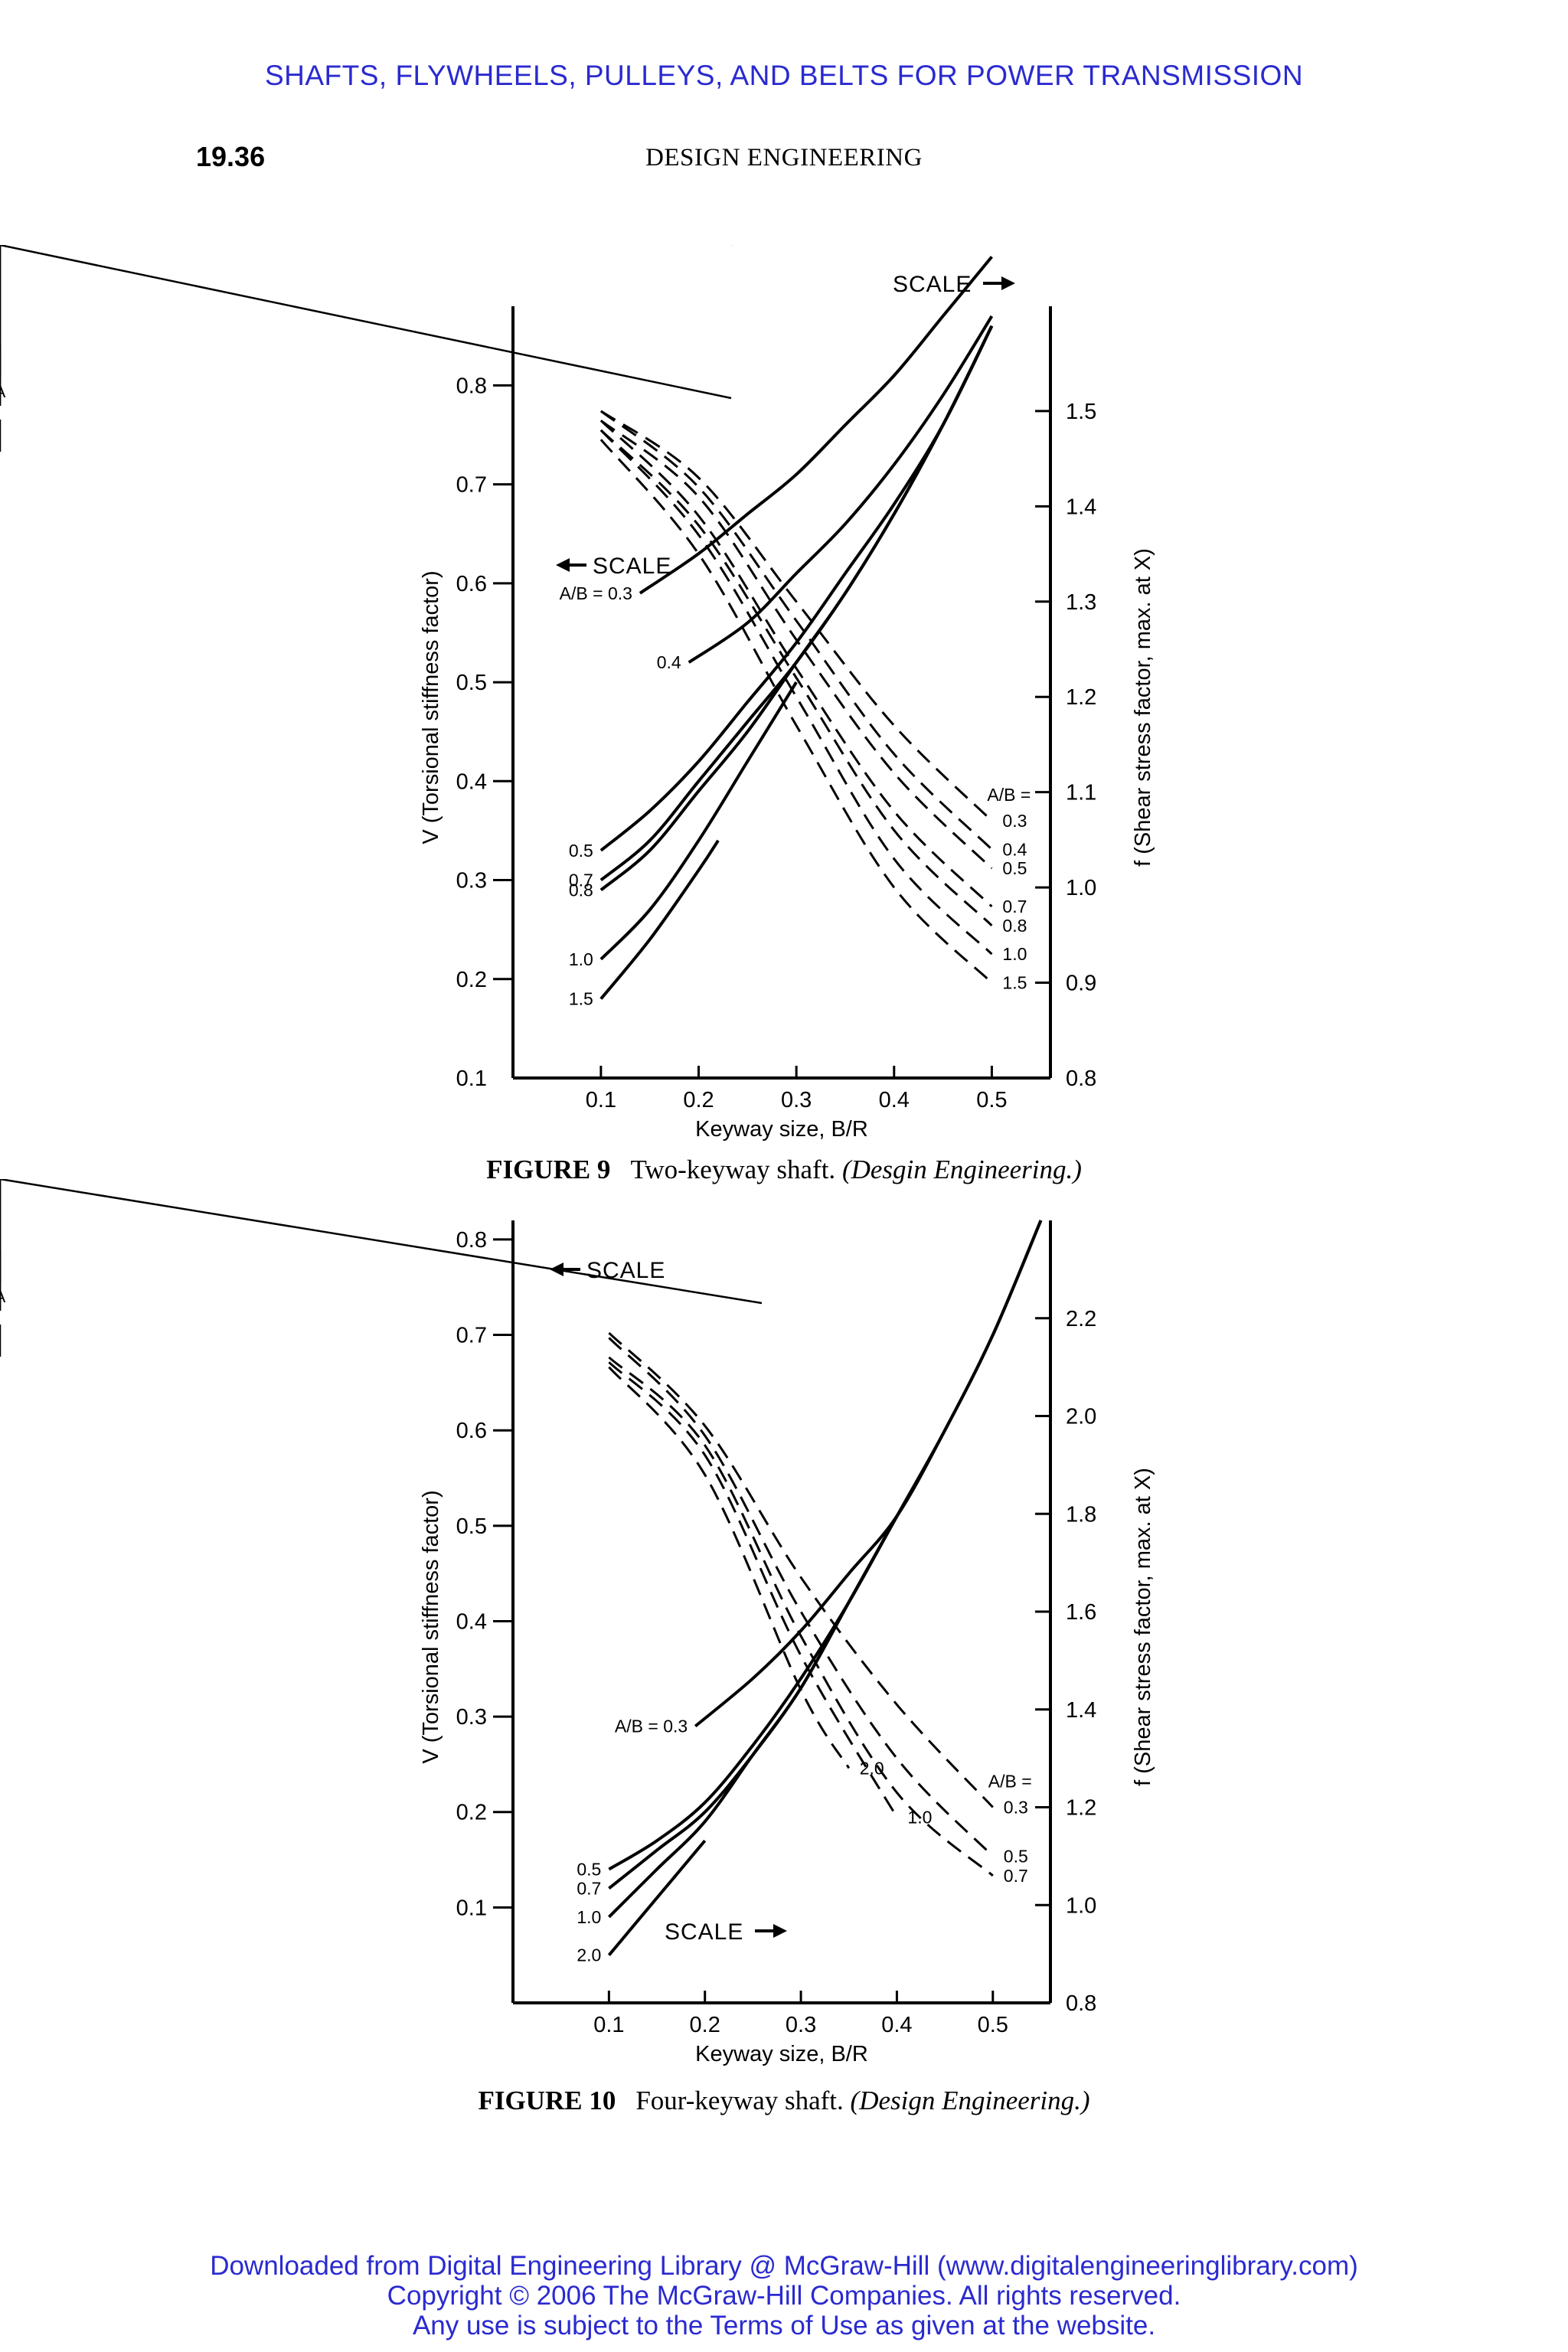 This screenshot has width=1568, height=2352. What do you see at coordinates (1081, 697) in the screenshot?
I see `fig9-y2tick-label-1-2: 1.2` at bounding box center [1081, 697].